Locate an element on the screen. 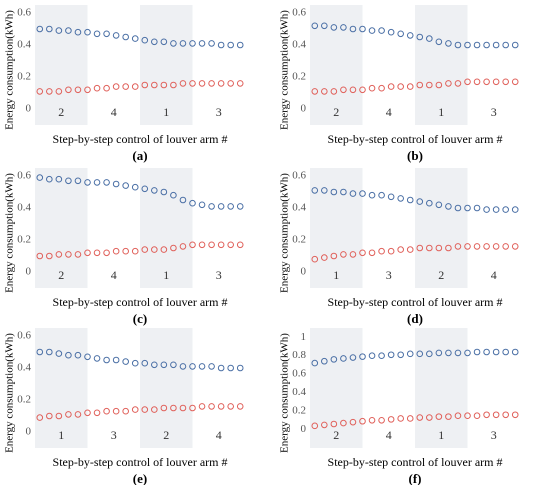 The height and width of the screenshot is (485, 550). y-tick-label: 1 is located at coordinates (304, 337).